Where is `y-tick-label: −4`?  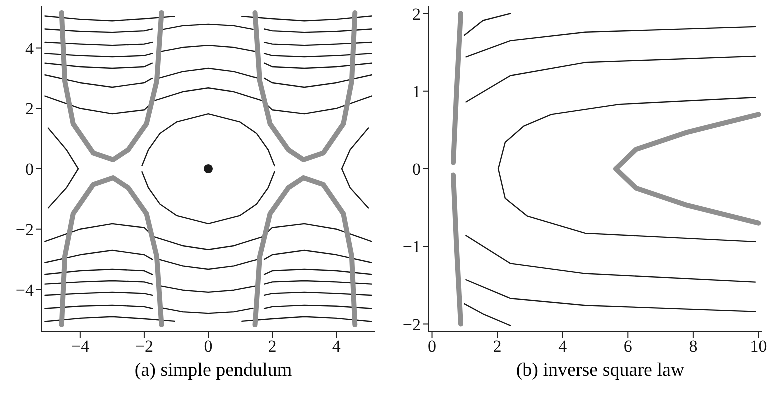
y-tick-label: −4 is located at coordinates (25, 290).